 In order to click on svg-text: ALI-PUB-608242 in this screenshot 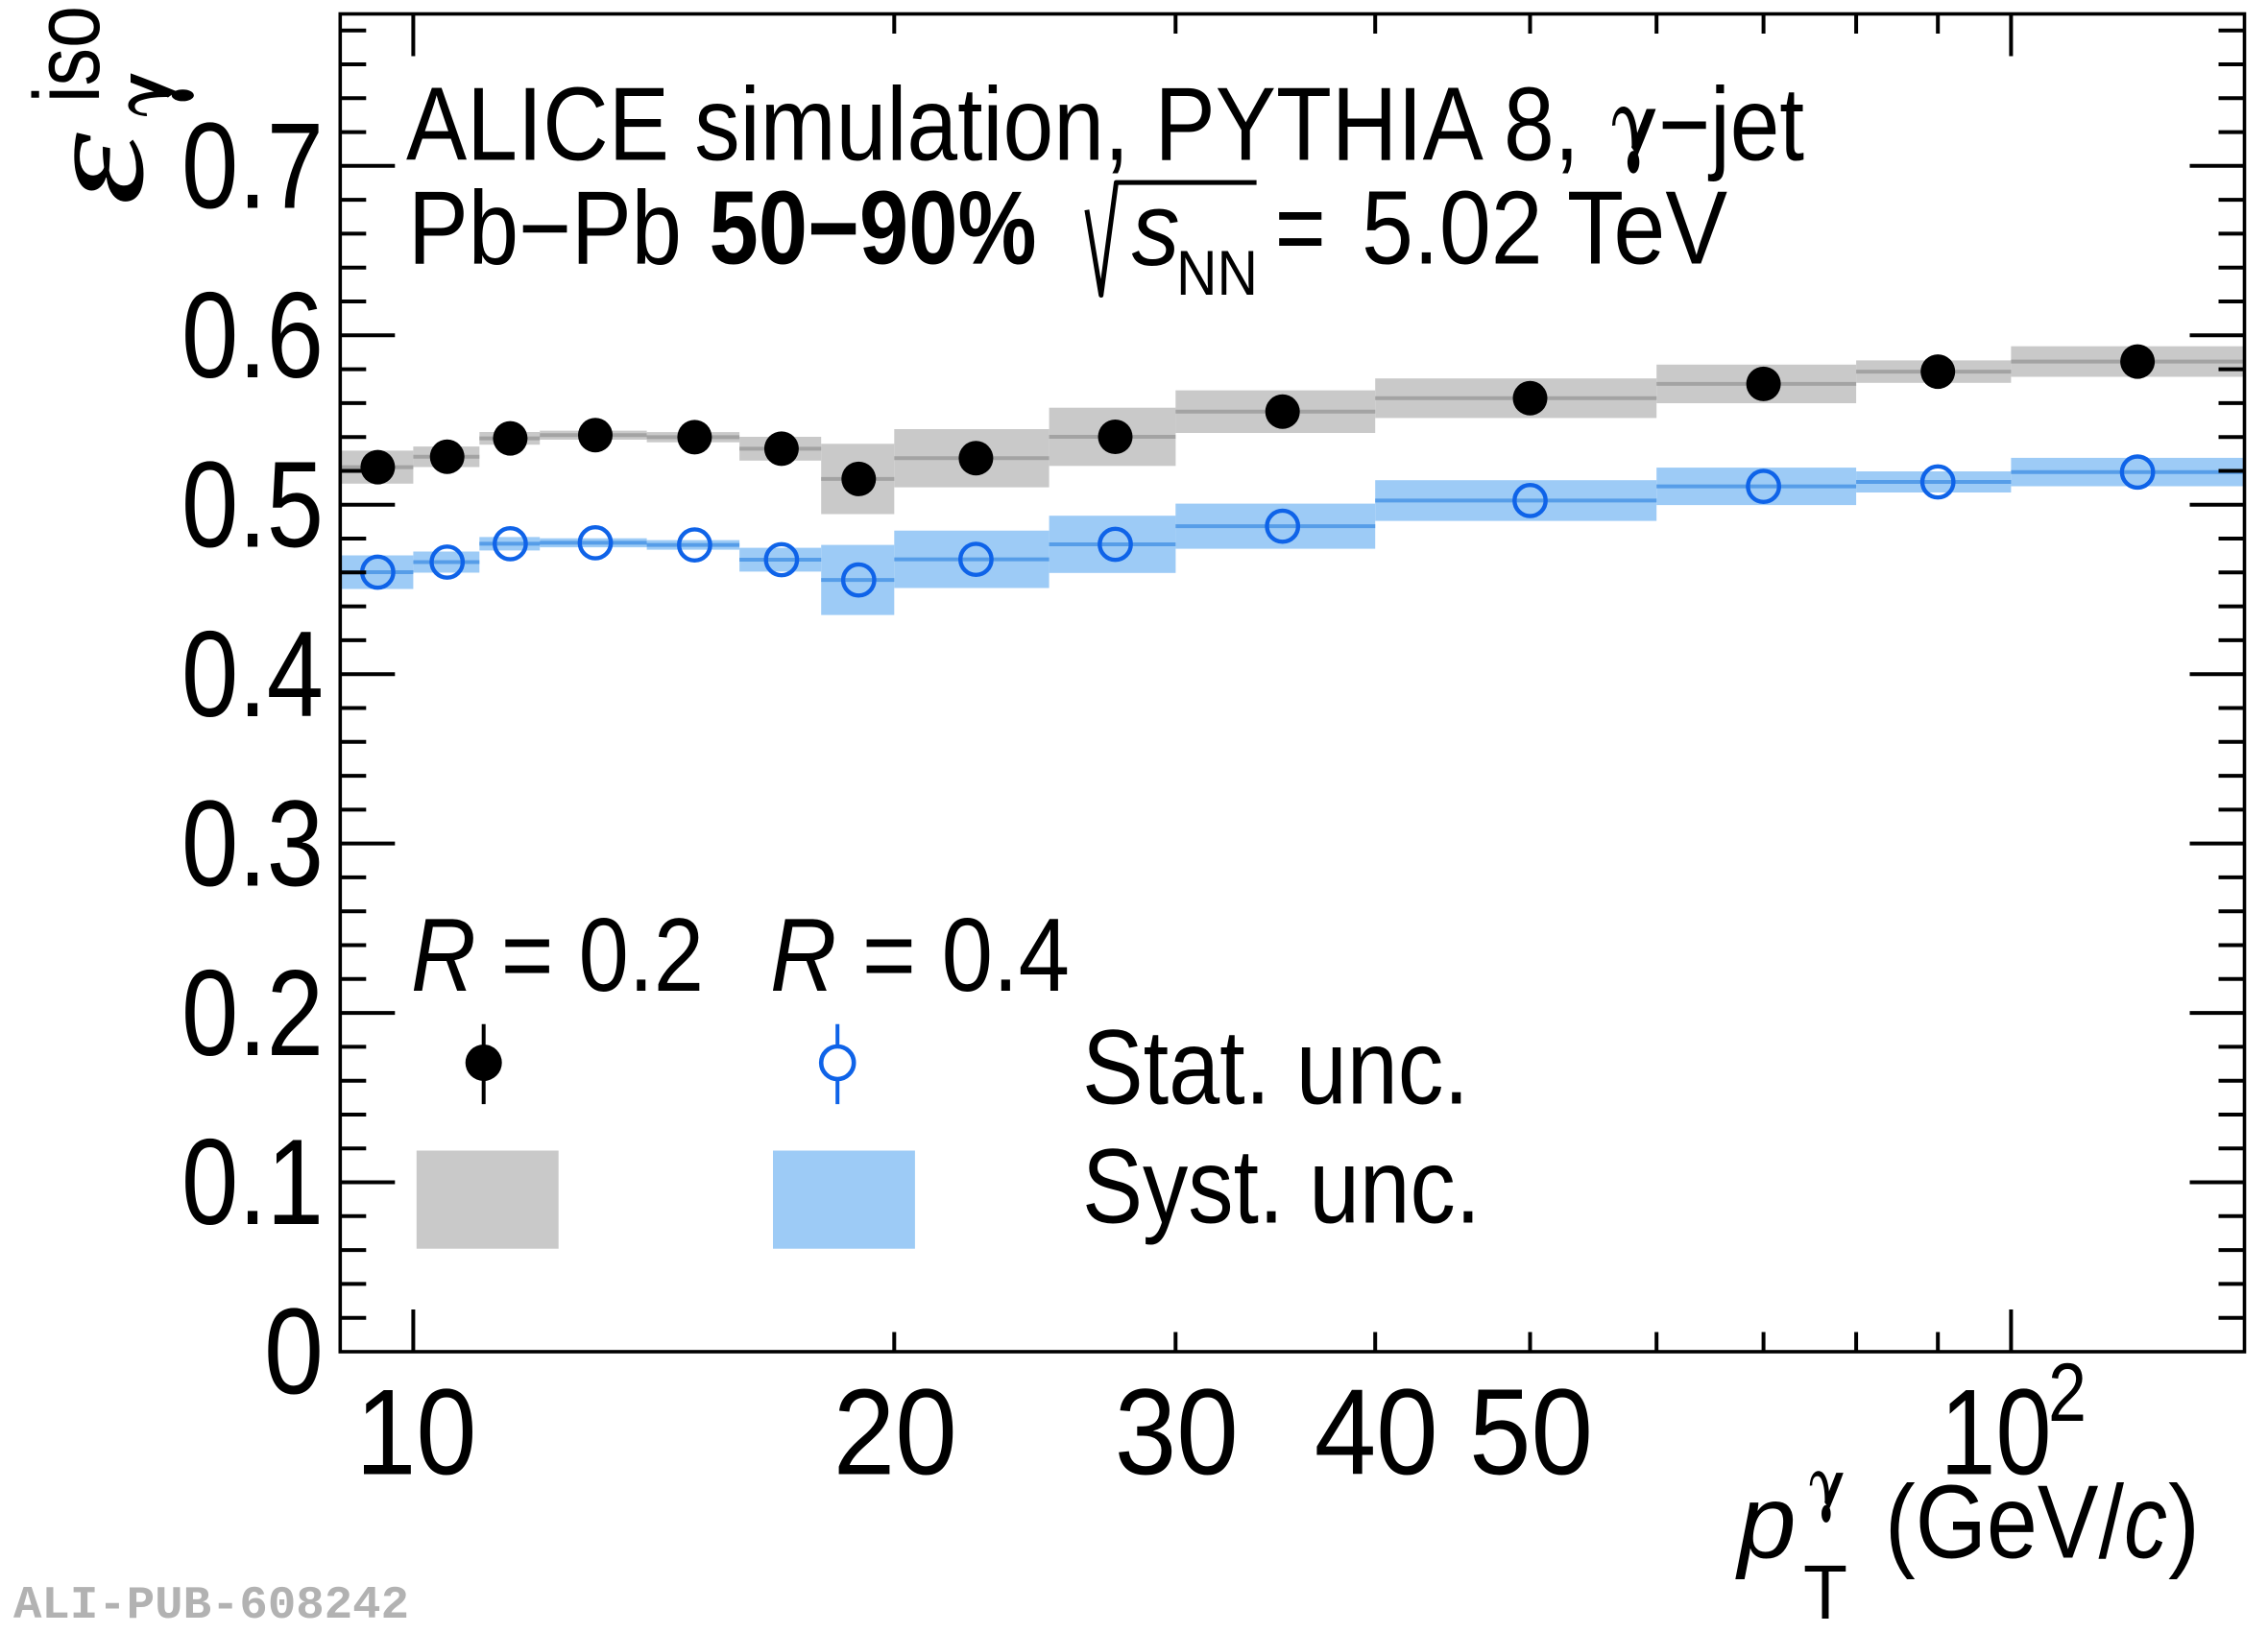, I will do `click(211, 1604)`.